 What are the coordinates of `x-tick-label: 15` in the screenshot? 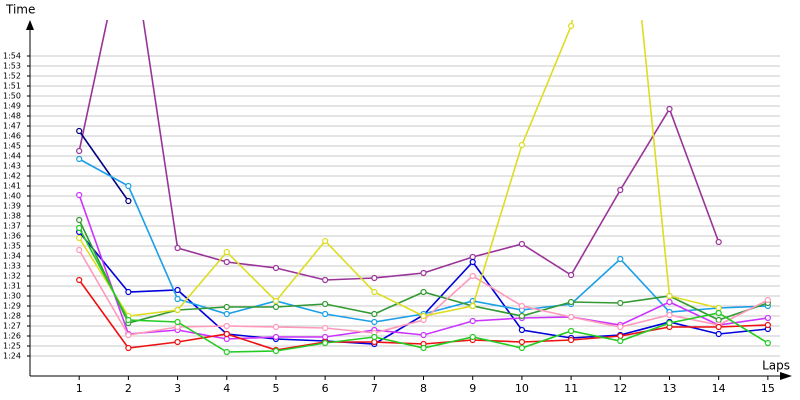 It's located at (768, 388).